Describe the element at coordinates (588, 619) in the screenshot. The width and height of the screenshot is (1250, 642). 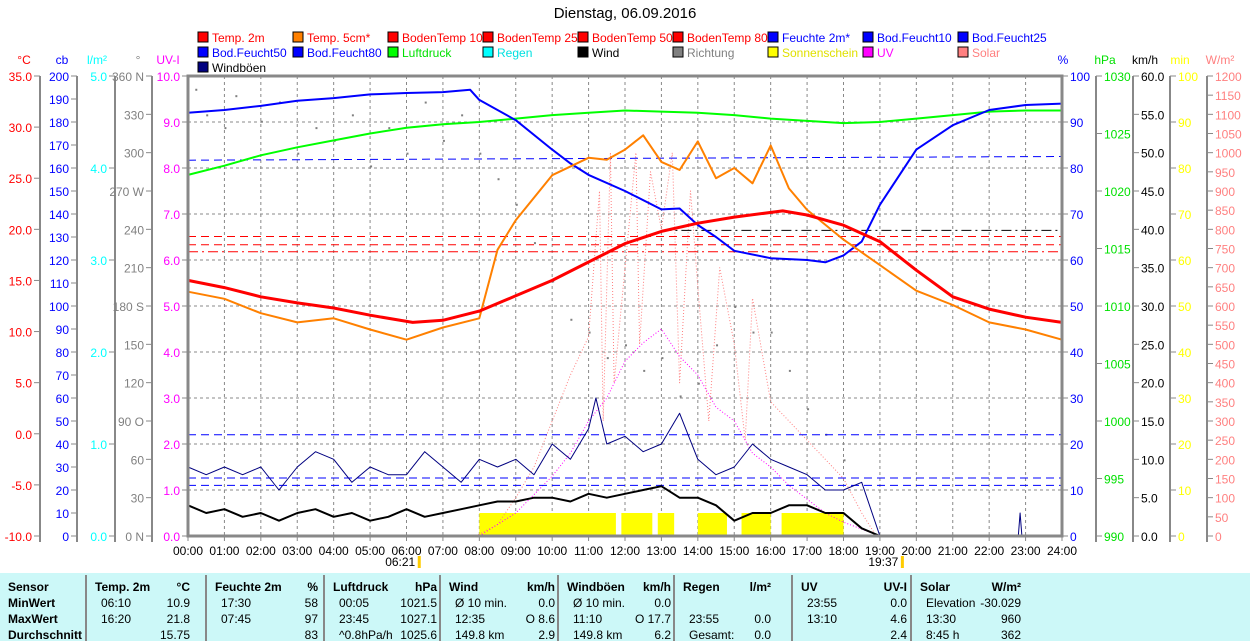
I see `table-cell-time: 11:10` at that location.